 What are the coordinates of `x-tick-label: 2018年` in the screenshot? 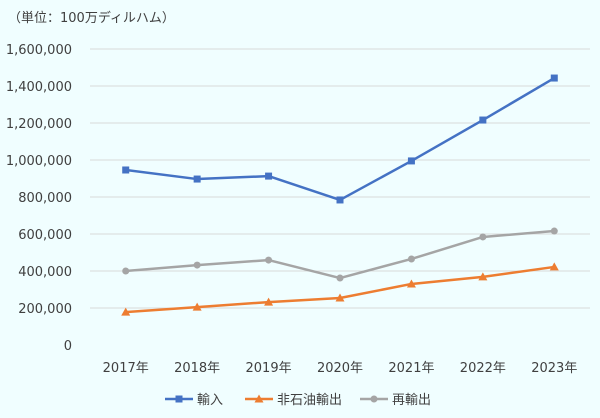 It's located at (197, 368).